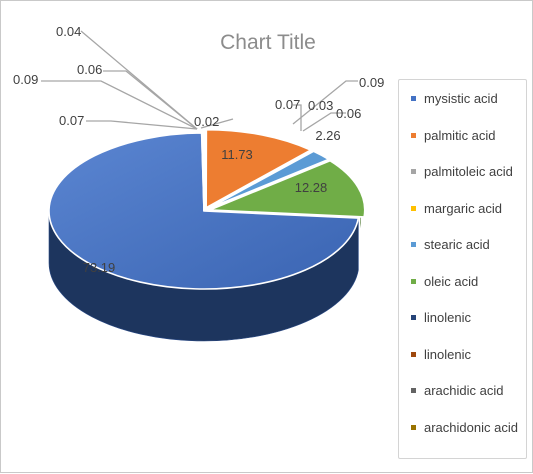 The height and width of the screenshot is (474, 533). What do you see at coordinates (471, 427) in the screenshot?
I see `legend-label: arachidonic acid` at bounding box center [471, 427].